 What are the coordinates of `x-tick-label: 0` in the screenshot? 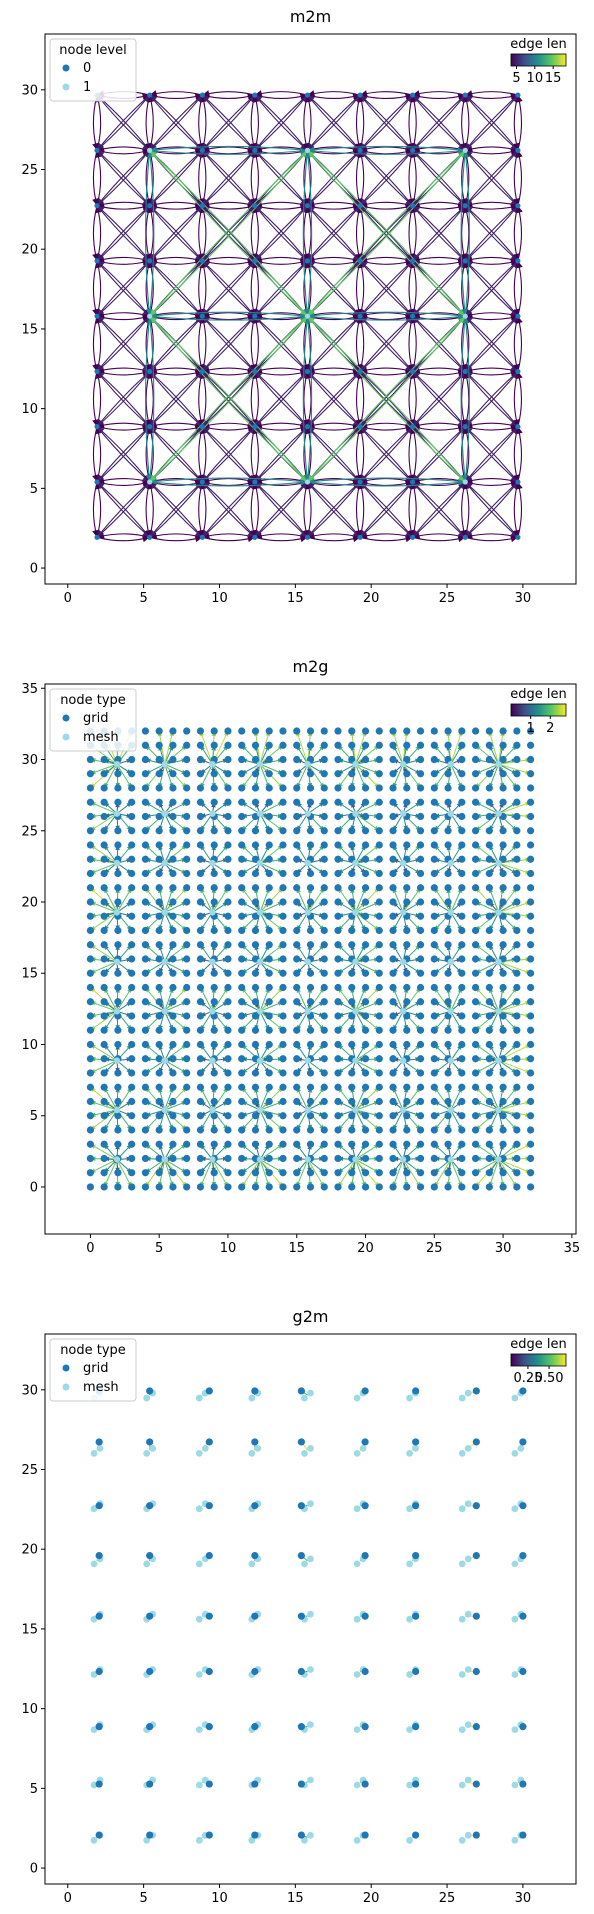 It's located at (90, 1248).